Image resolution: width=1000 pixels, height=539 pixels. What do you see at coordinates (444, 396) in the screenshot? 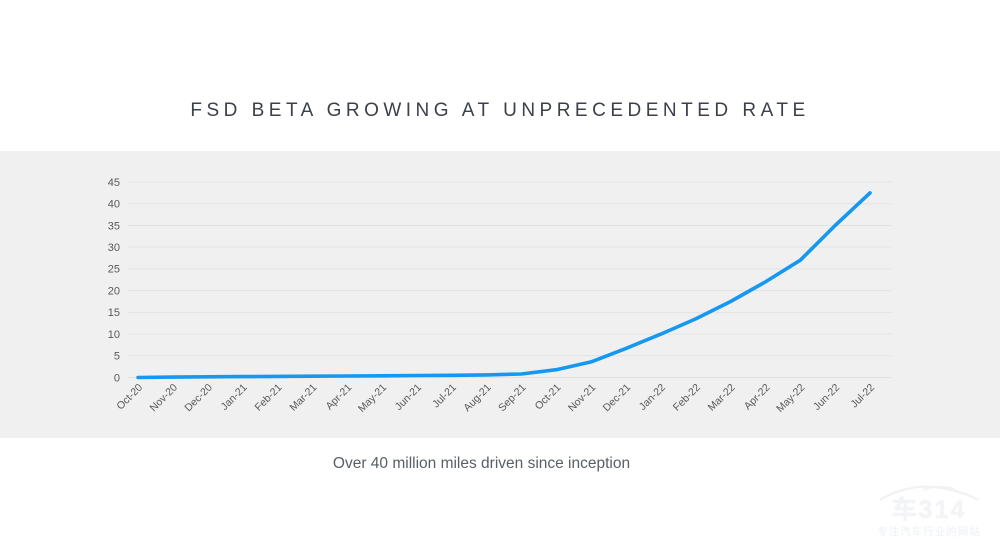
I see `x-tick-label: Jul-21` at bounding box center [444, 396].